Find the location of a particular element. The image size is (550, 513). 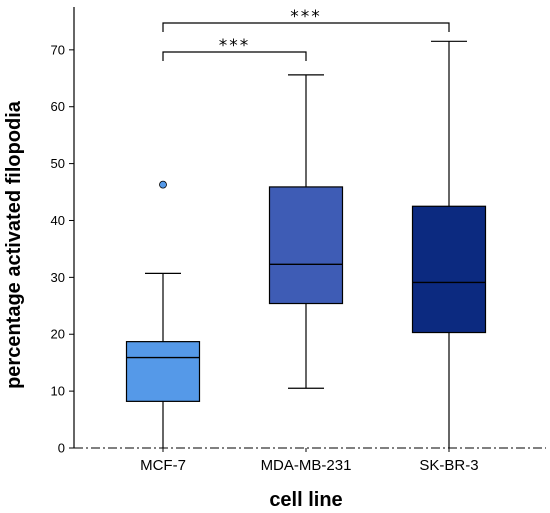

y-tick-label: 10 is located at coordinates (58, 391).